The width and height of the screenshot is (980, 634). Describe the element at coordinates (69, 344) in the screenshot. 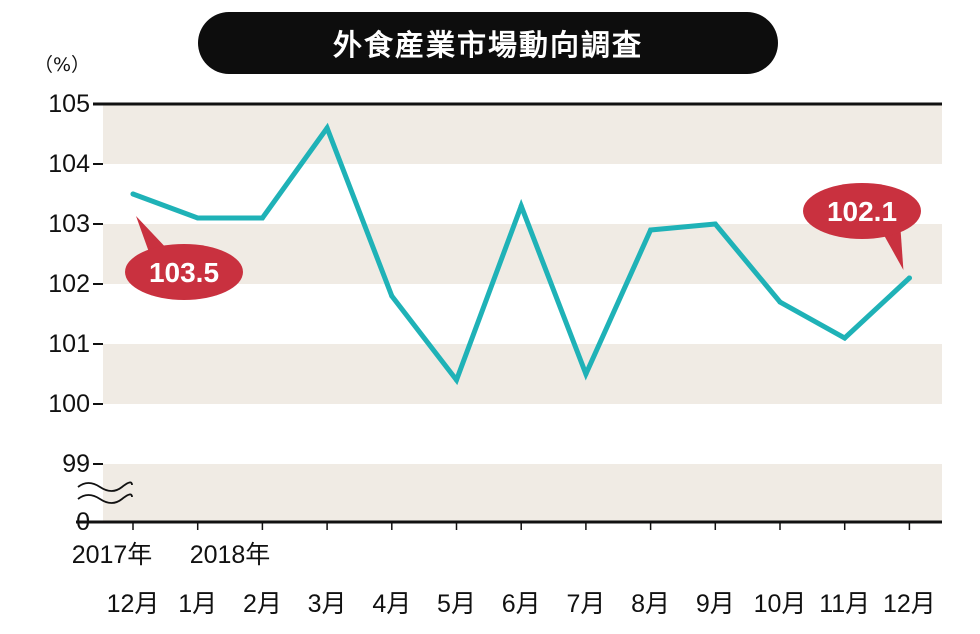

I see `y-tick-label: 101` at that location.